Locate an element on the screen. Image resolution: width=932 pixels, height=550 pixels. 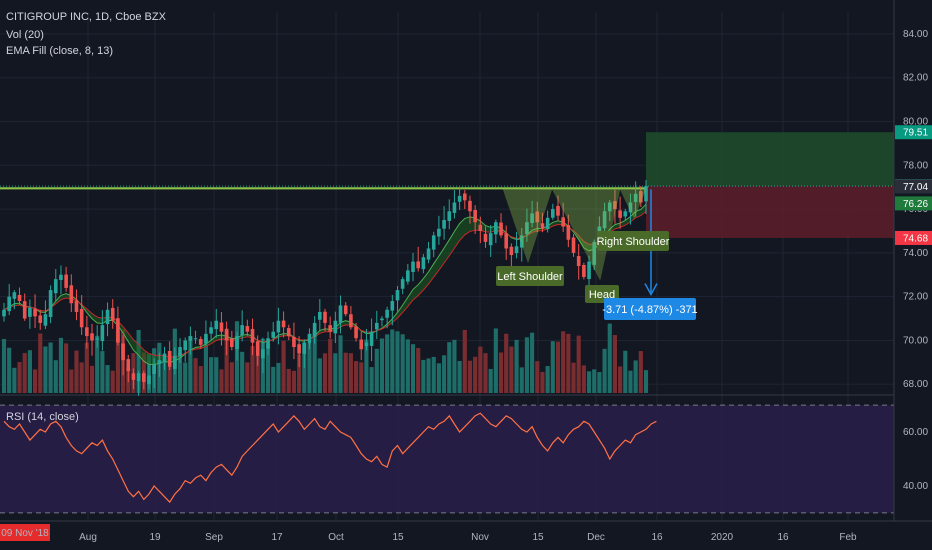
price-axis-bg is located at coordinates (913, 275).